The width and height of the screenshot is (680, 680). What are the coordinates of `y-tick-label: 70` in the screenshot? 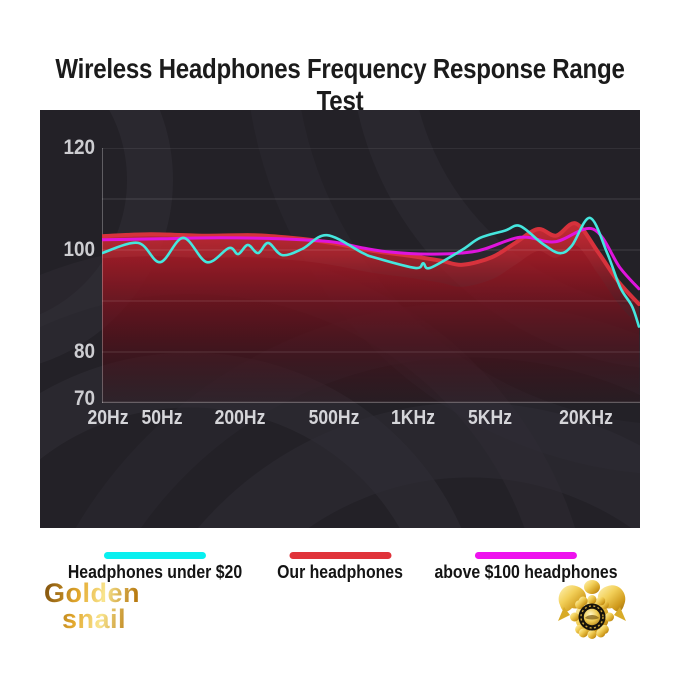 It's located at (84, 398).